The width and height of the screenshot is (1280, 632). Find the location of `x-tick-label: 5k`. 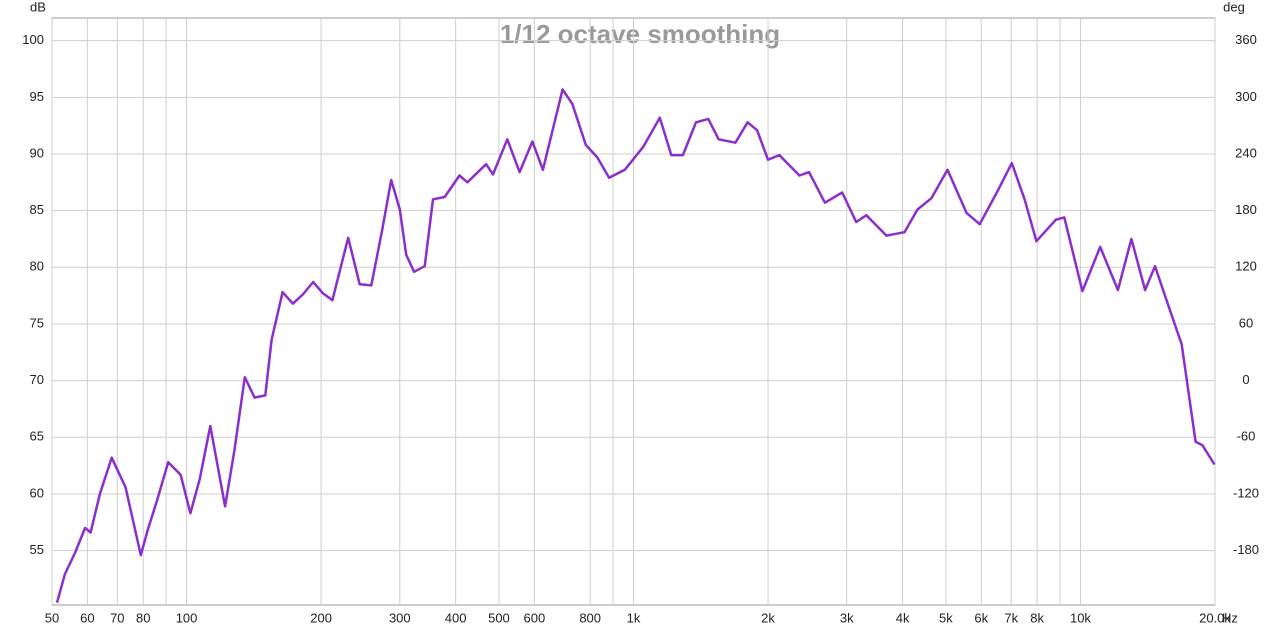

x-tick-label: 5k is located at coordinates (946, 617).